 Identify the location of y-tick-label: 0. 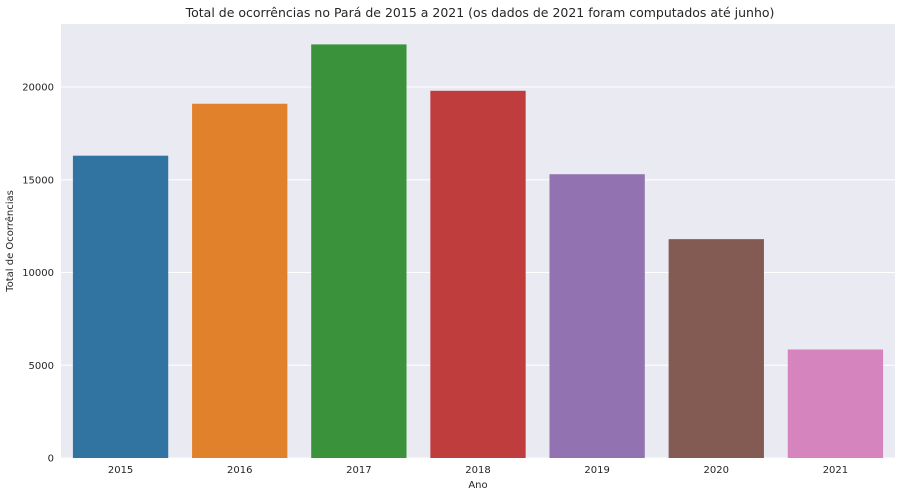
(51, 459).